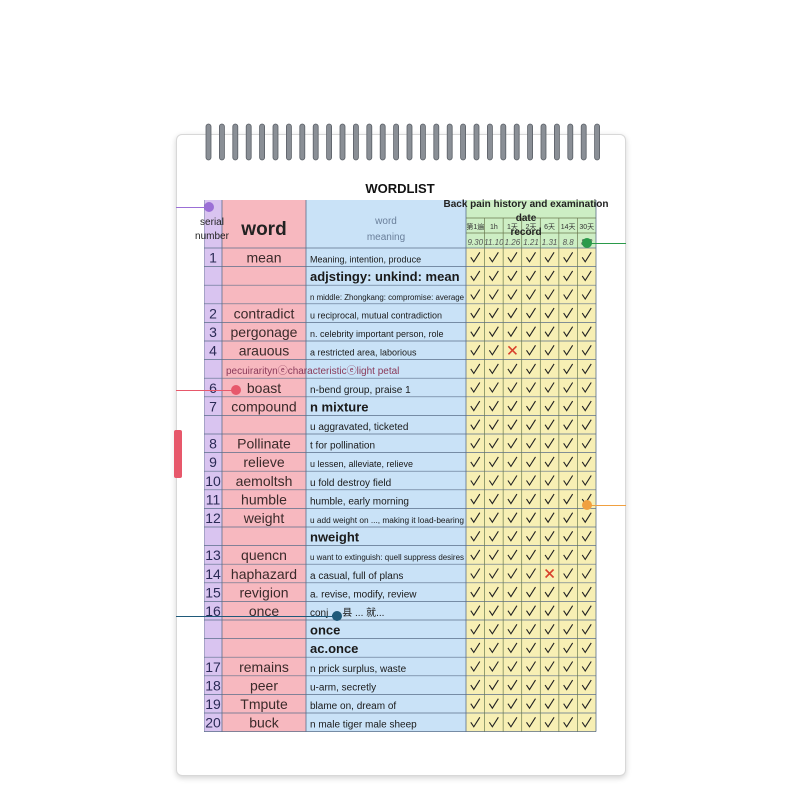  I want to click on meaning-entry: Meaning, intention, produce, so click(365, 260).